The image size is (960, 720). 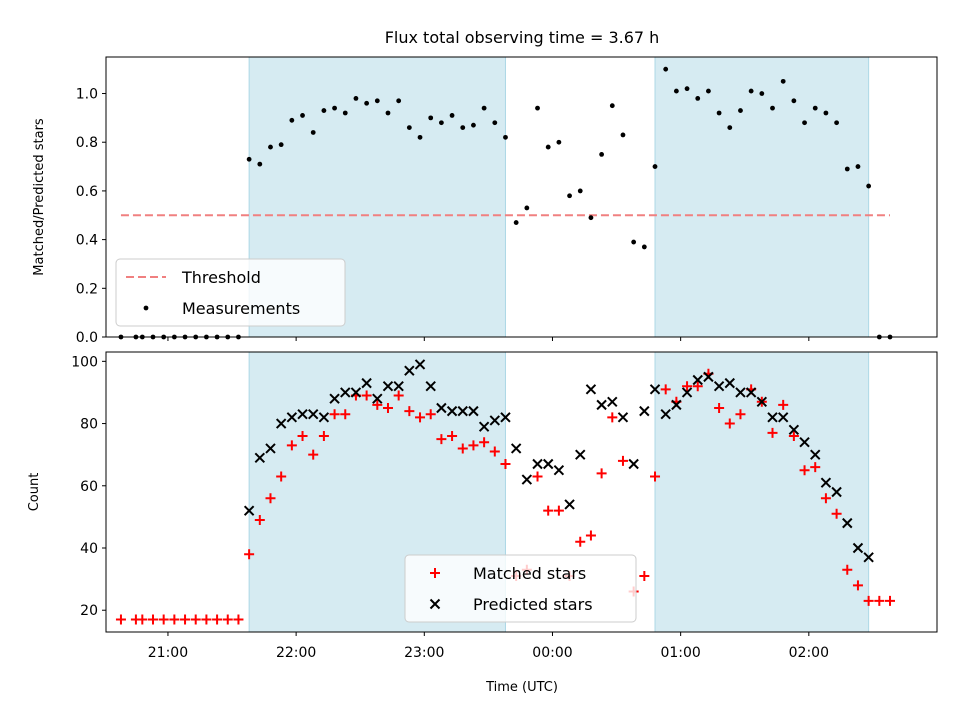 What do you see at coordinates (89, 425) in the screenshot?
I see `y-tick-label: 80` at bounding box center [89, 425].